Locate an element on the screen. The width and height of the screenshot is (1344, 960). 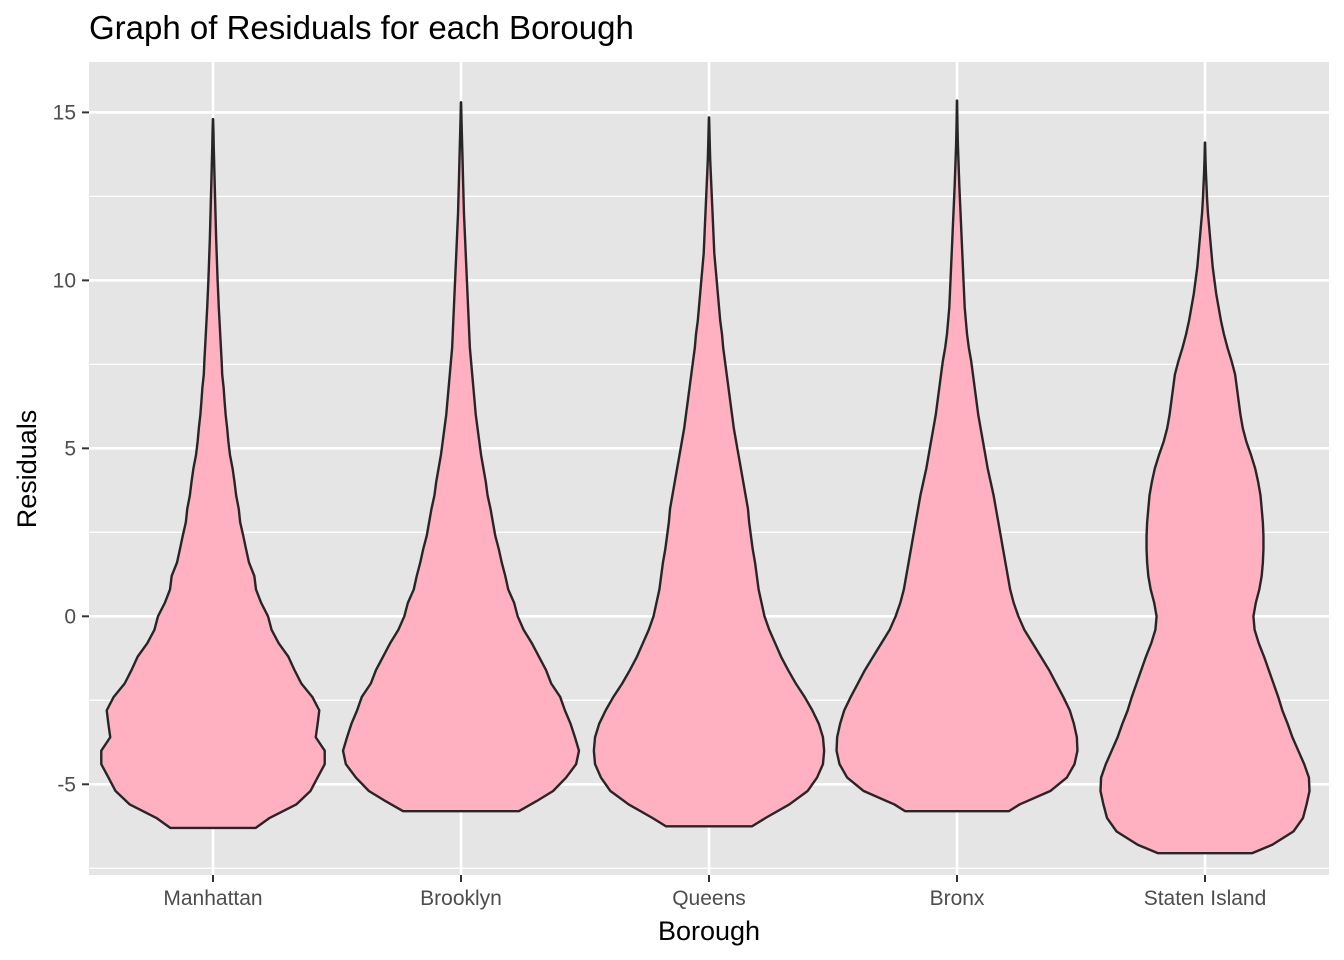
x-tick-label: Brooklyn is located at coordinates (461, 898).